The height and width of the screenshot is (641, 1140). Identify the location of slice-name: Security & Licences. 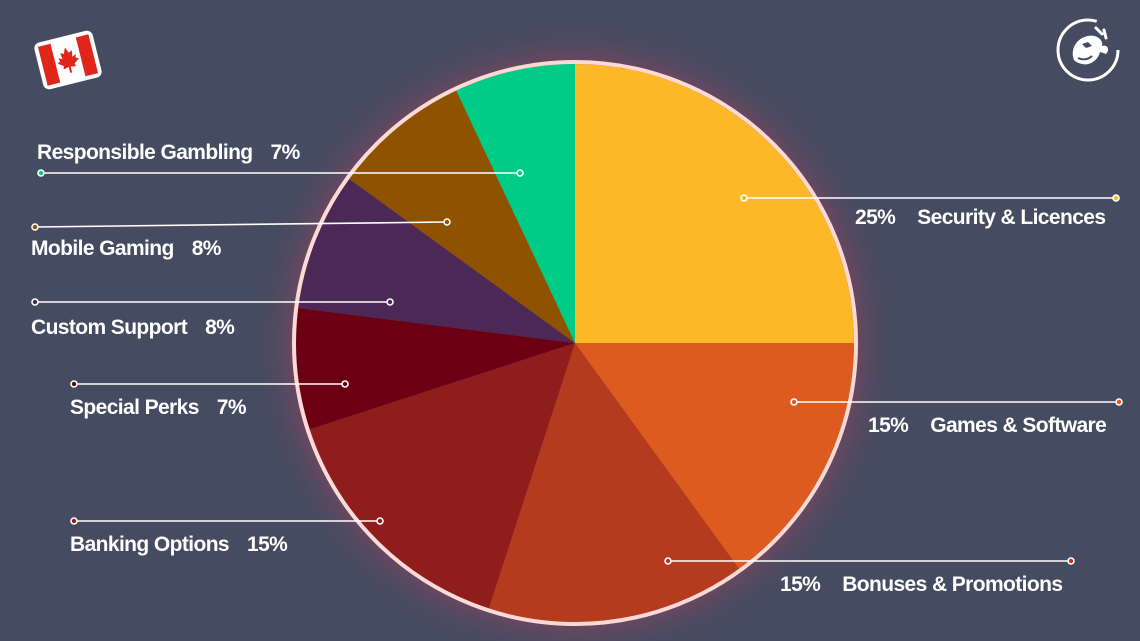
(1011, 217).